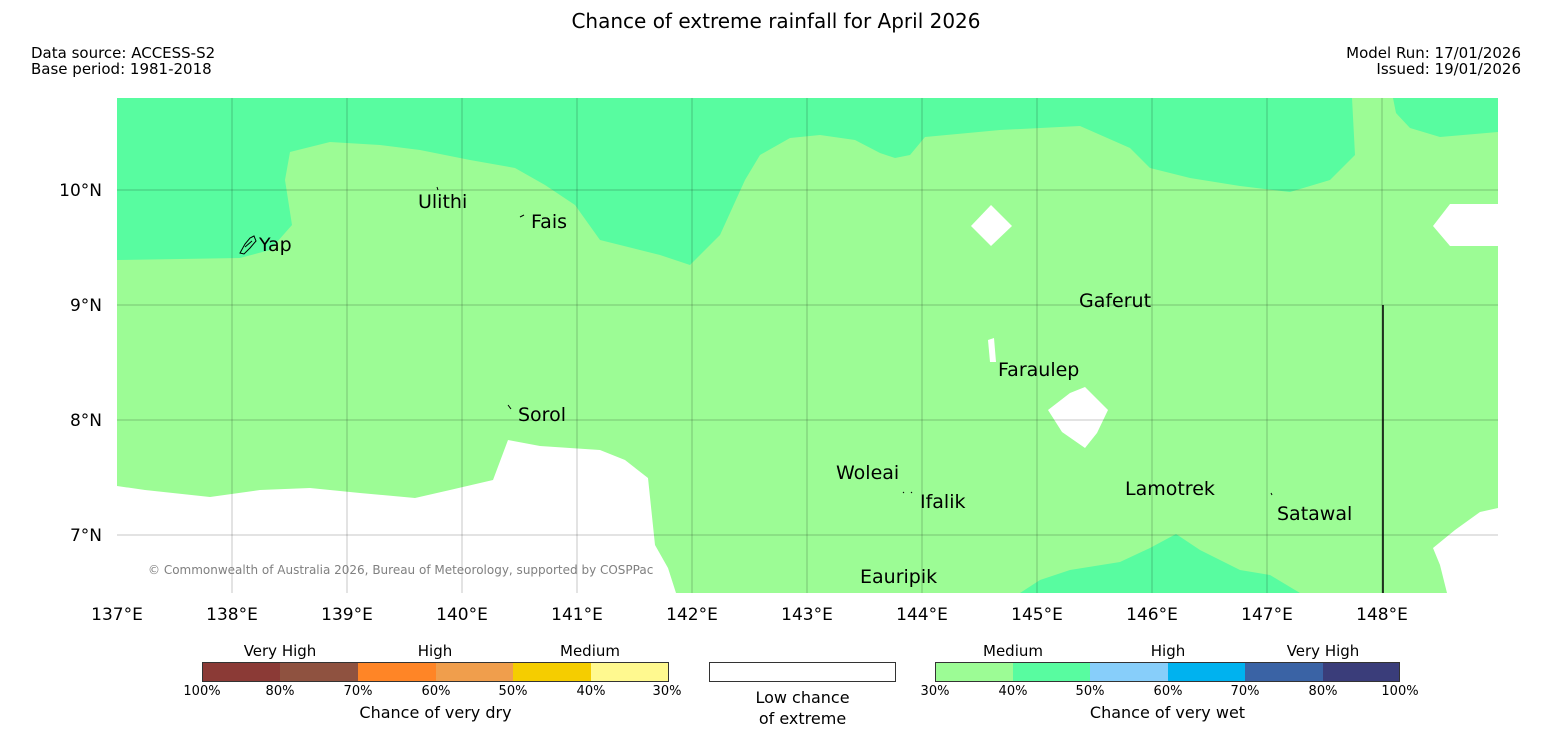 Image resolution: width=1552 pixels, height=736 pixels. I want to click on map-area-40-50-south, so click(1160, 563).